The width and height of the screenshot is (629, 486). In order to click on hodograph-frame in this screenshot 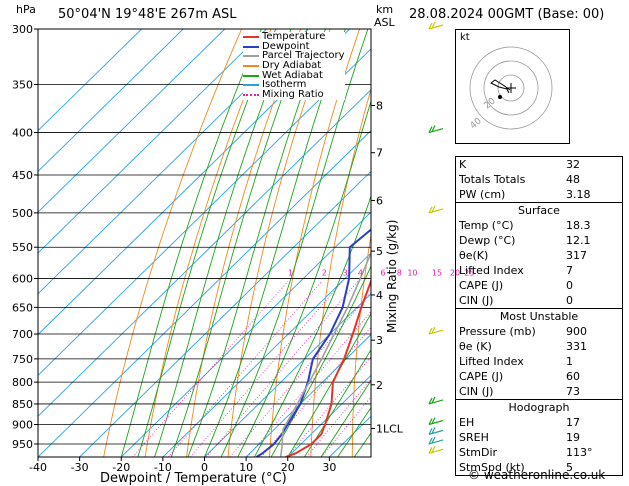, I will do `click(512, 86)`.